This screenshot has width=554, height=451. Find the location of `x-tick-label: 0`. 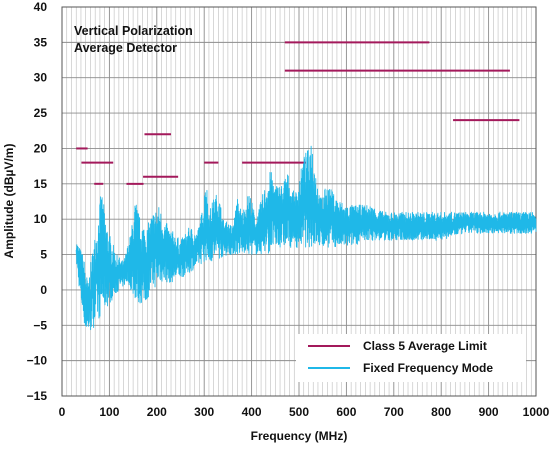

x-tick-label: 0 is located at coordinates (62, 412).